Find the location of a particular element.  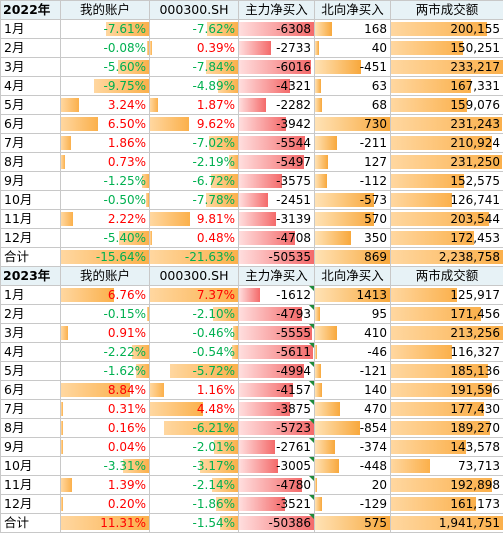

value: 125,917 is located at coordinates (475, 295).